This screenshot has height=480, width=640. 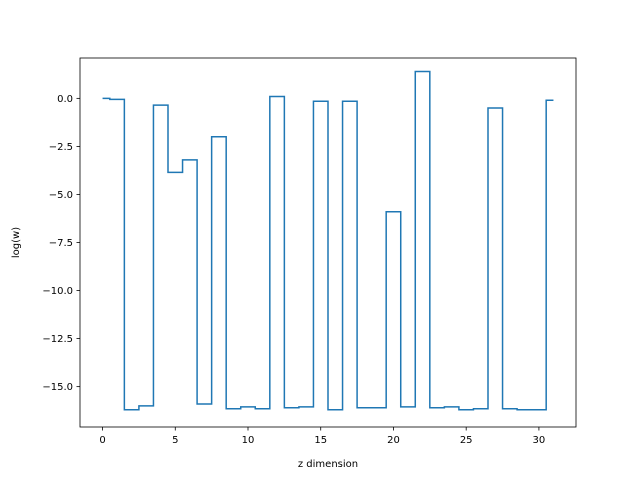 I want to click on y-tick-label: −15.0, so click(x=57, y=387).